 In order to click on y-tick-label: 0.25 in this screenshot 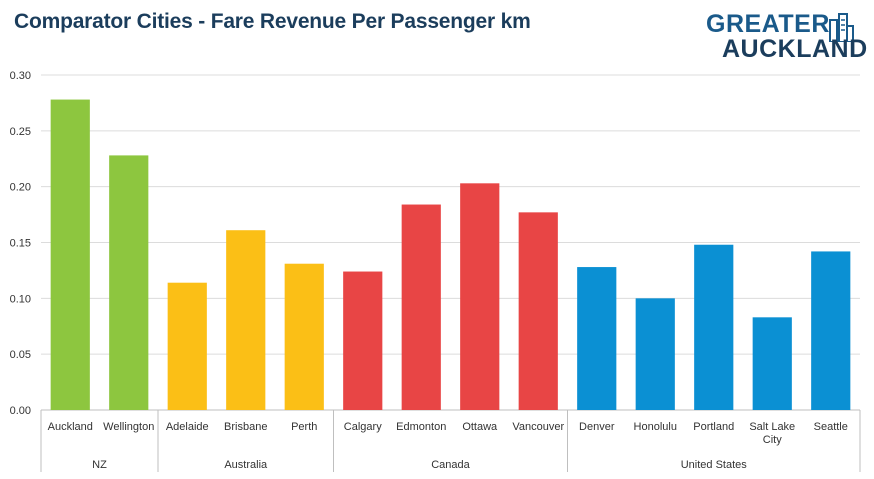, I will do `click(20, 132)`.